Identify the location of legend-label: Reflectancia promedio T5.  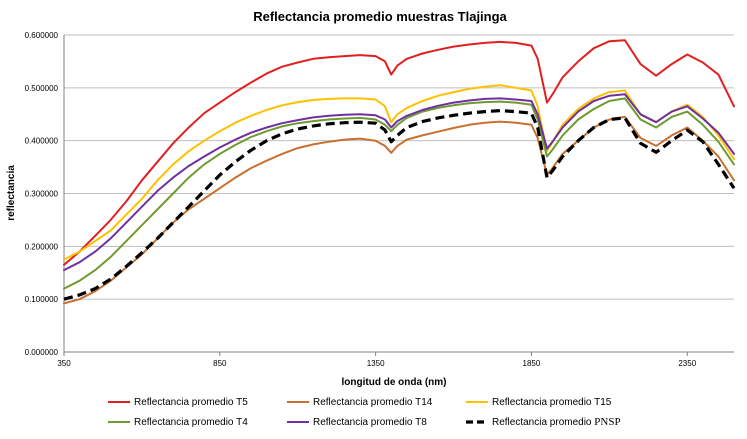
(191, 402).